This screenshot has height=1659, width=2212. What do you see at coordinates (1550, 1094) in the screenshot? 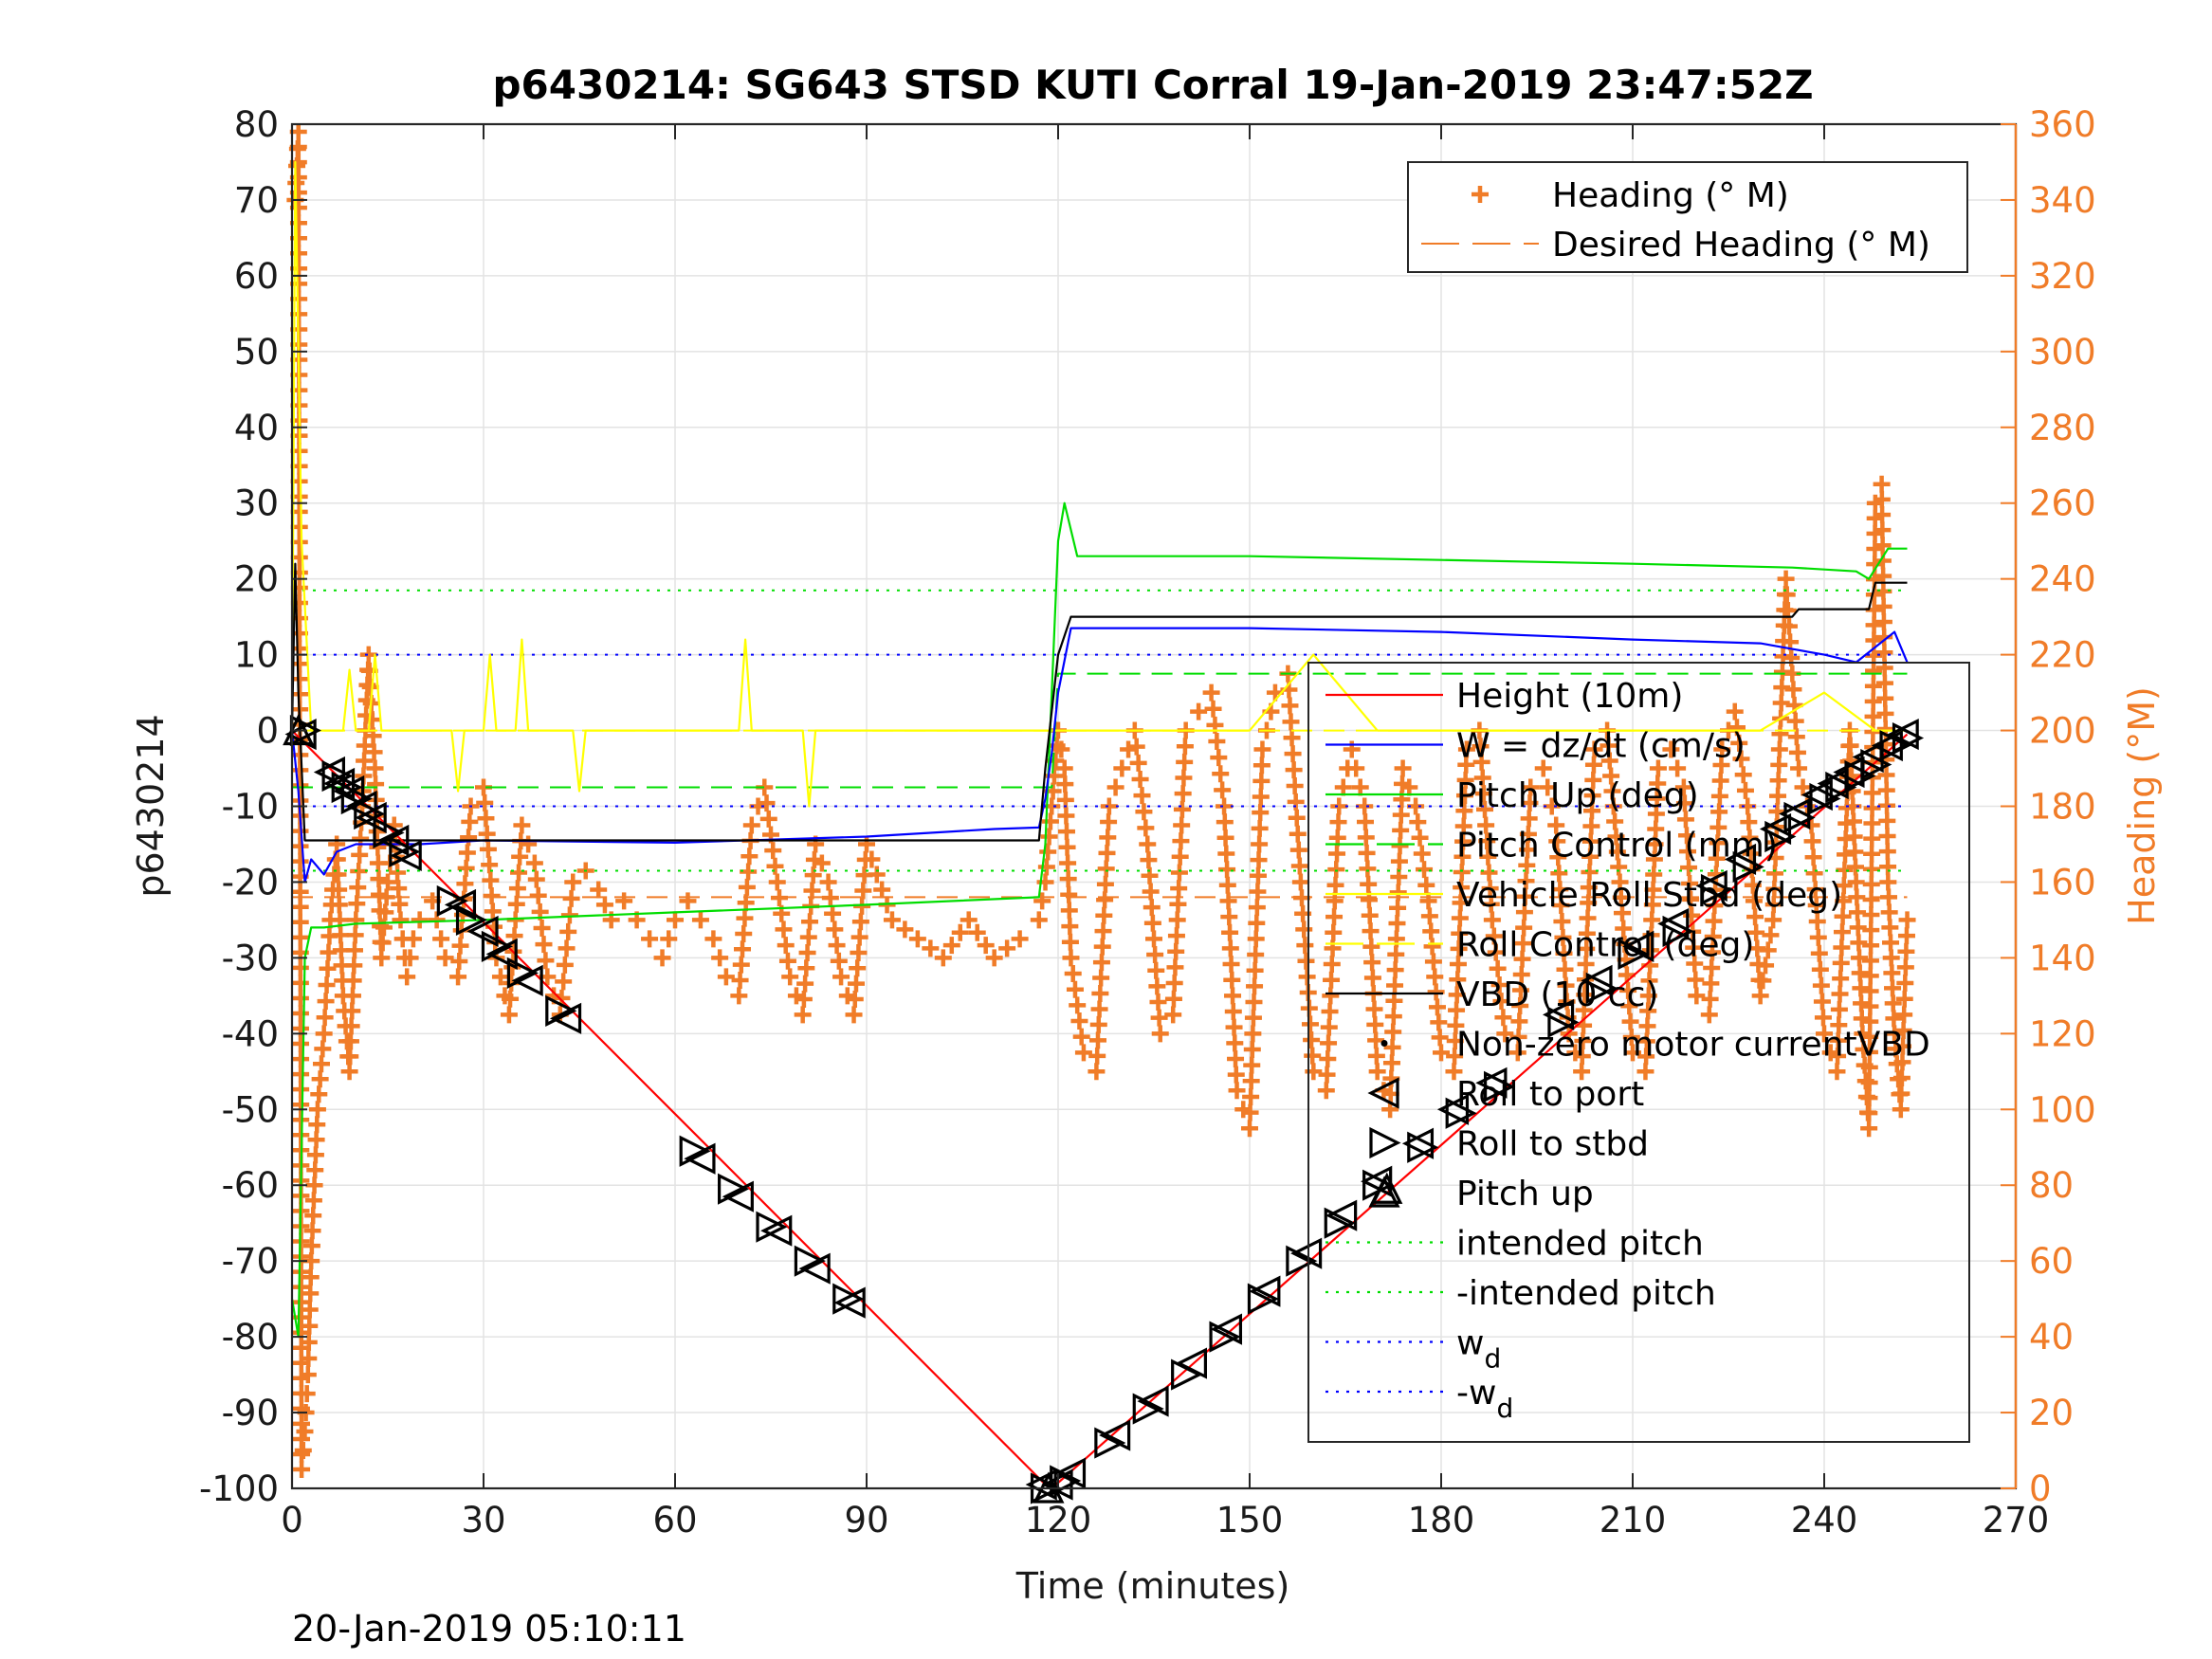
I see `legend-label-text: Roll to port` at bounding box center [1550, 1094].